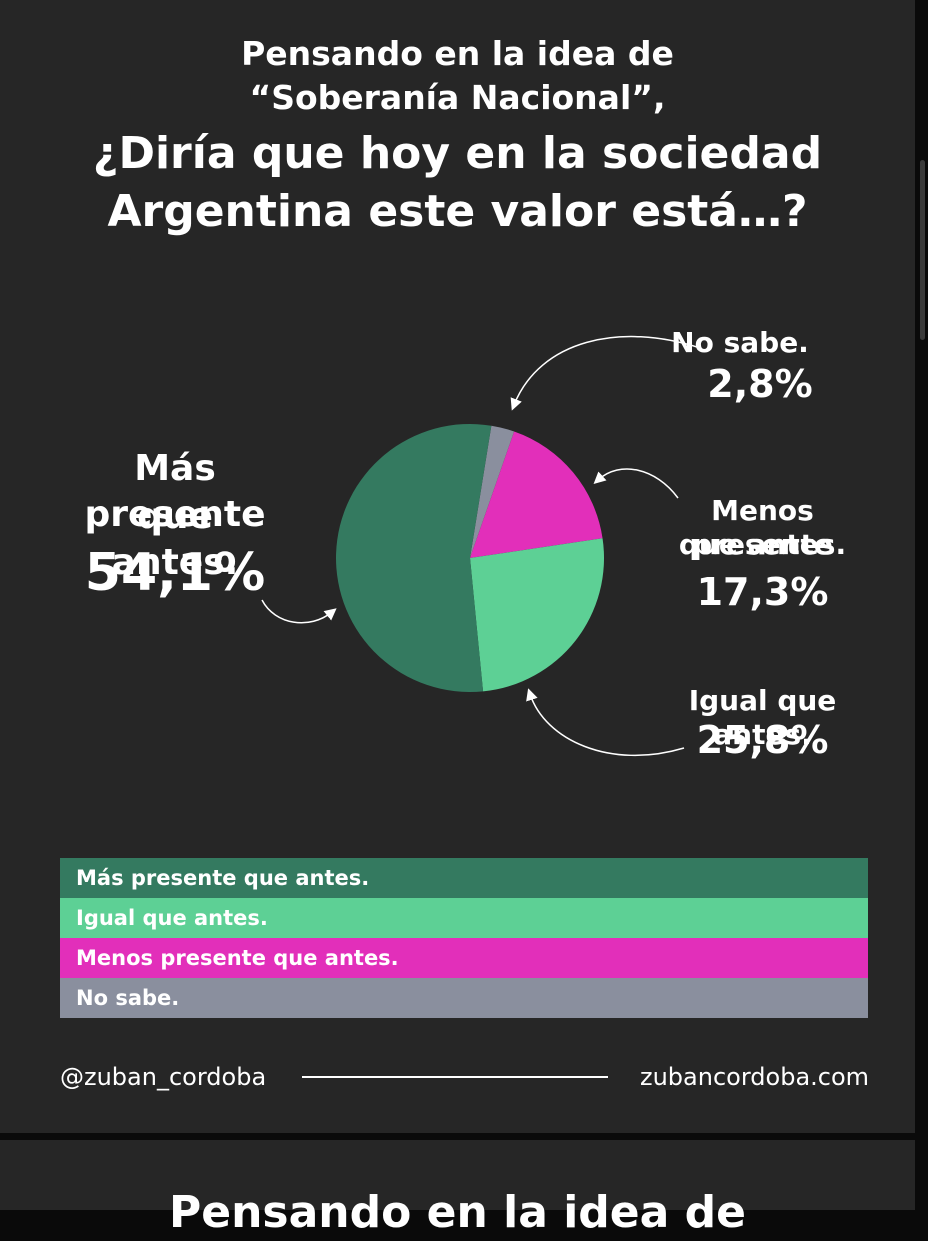 The height and width of the screenshot is (1241, 928). I want to click on footer-handle: @zuban_cordoba, so click(163, 1077).